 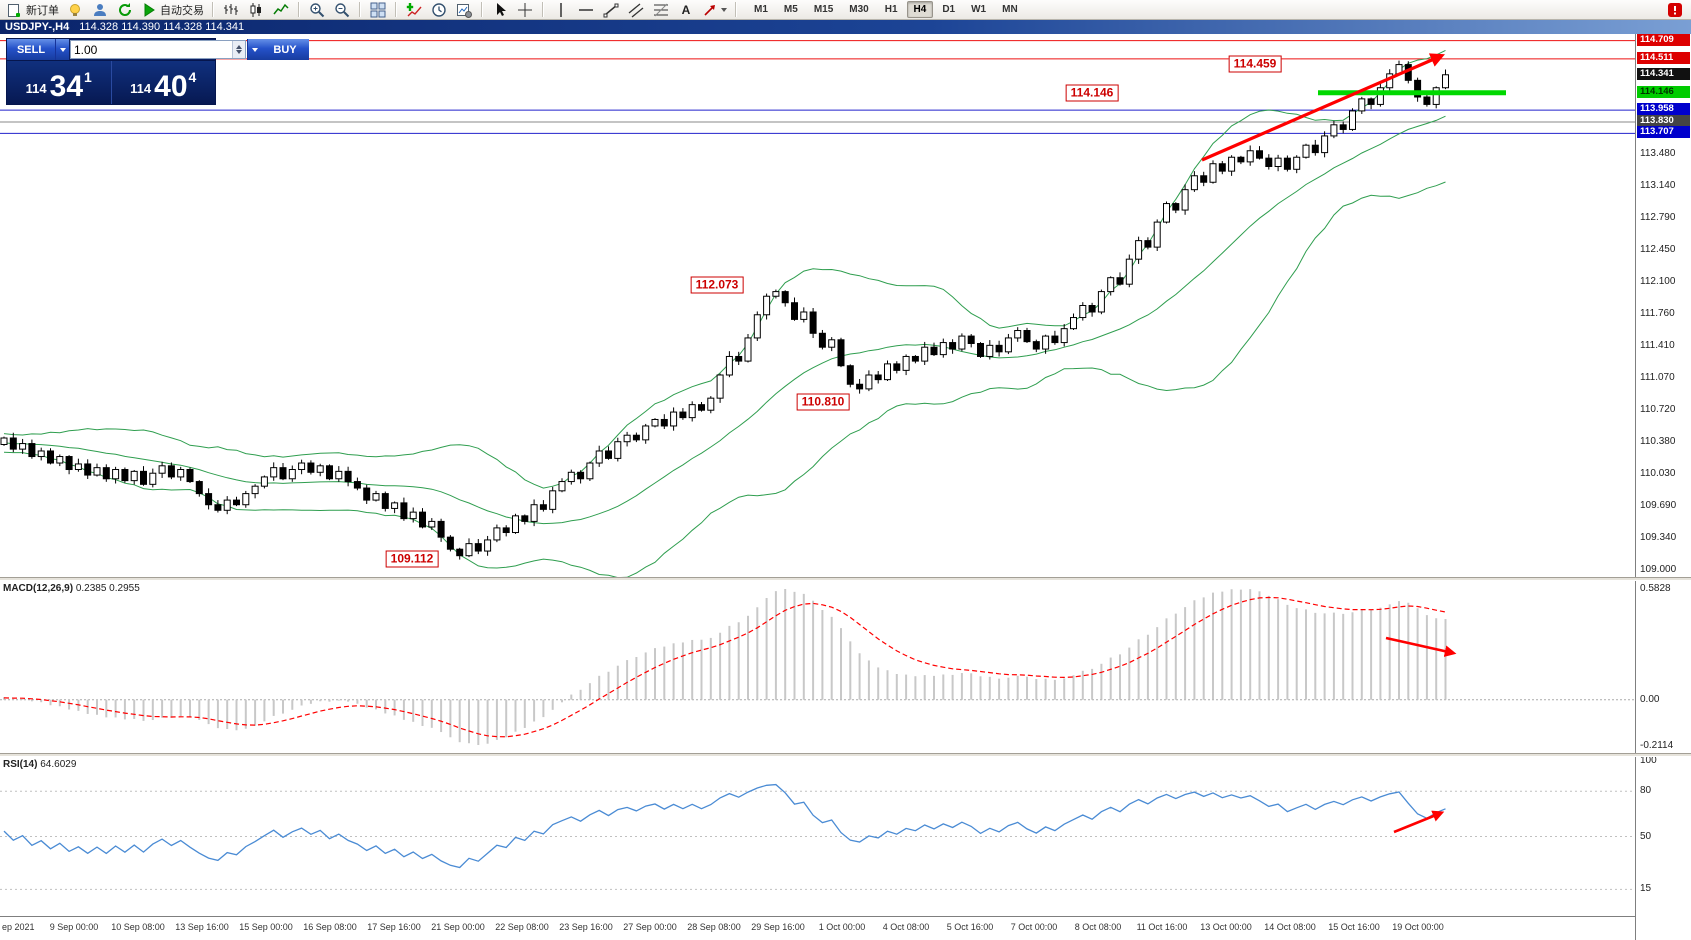 What do you see at coordinates (891, 9) in the screenshot?
I see `timeframe-H1: H1` at bounding box center [891, 9].